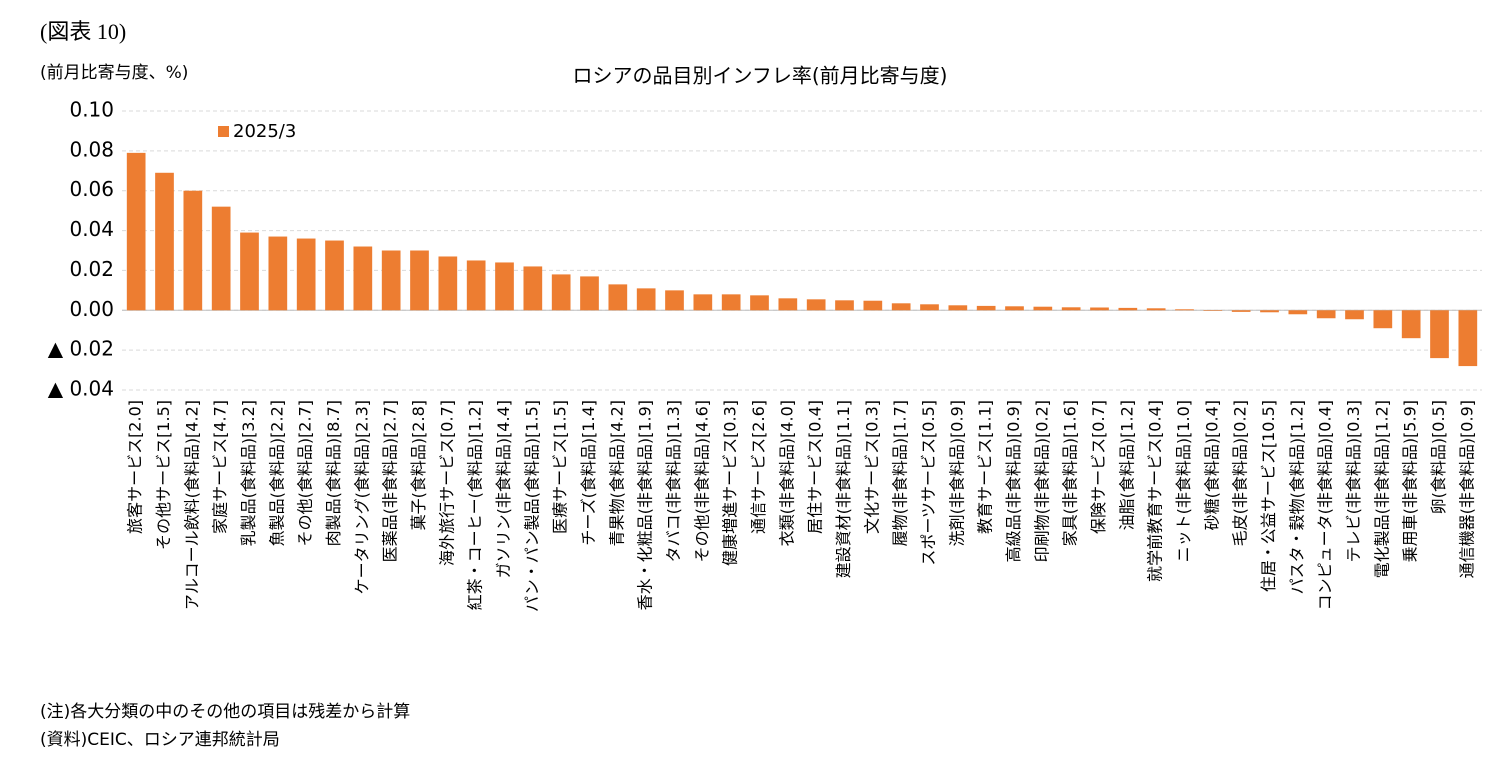 The image size is (1507, 775). What do you see at coordinates (305, 473) in the screenshot?
I see `x-tick-label: その他(食料品)[2.7]` at bounding box center [305, 473].